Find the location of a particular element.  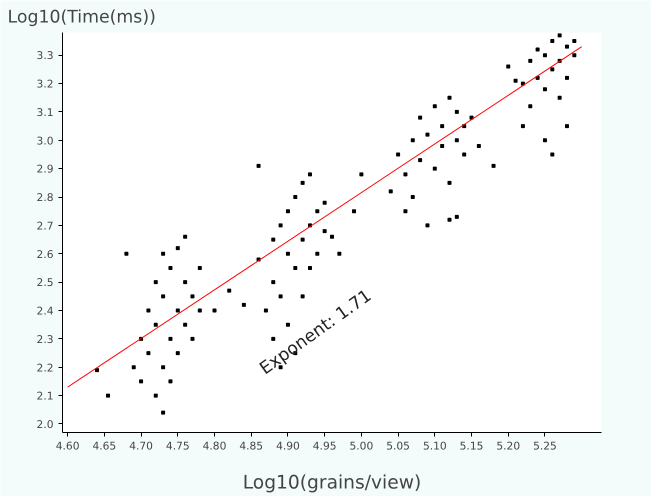

x-tick-label: 4.75 is located at coordinates (178, 446).